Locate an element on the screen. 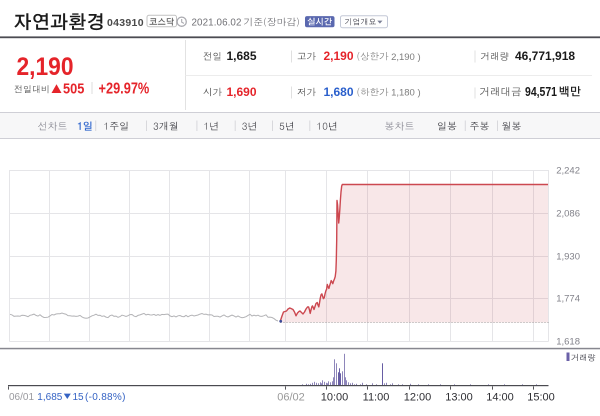 The height and width of the screenshot is (416, 600). svg-text: 2,242 is located at coordinates (568, 171).